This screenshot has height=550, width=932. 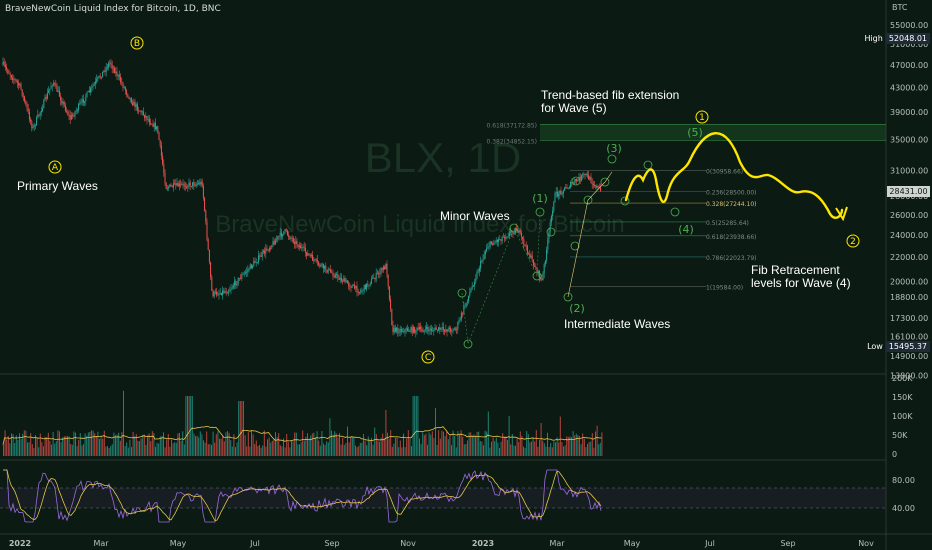 I want to click on watermark-name: BraveNewCoin Liquid Index for Bitcoin, so click(x=420, y=224).